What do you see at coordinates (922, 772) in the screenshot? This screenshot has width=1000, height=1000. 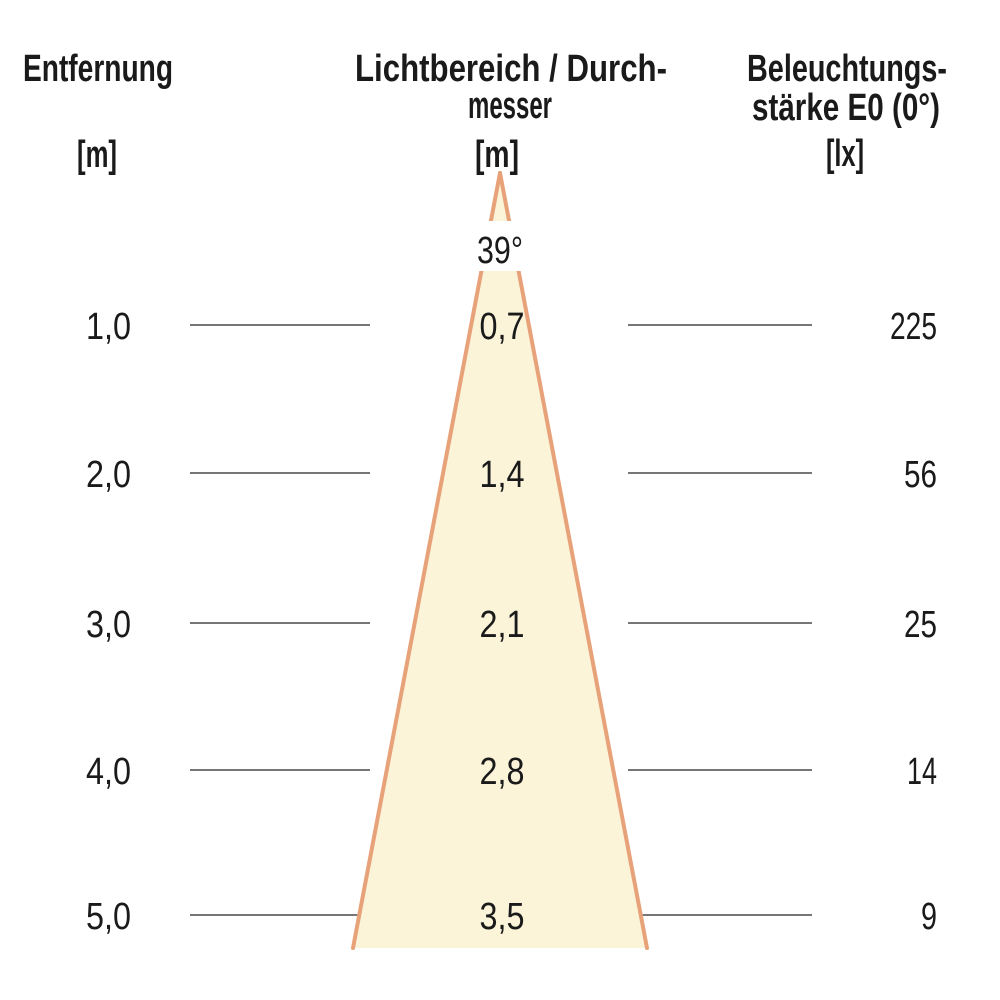 I see `row4-illuminance-value: 14` at bounding box center [922, 772].